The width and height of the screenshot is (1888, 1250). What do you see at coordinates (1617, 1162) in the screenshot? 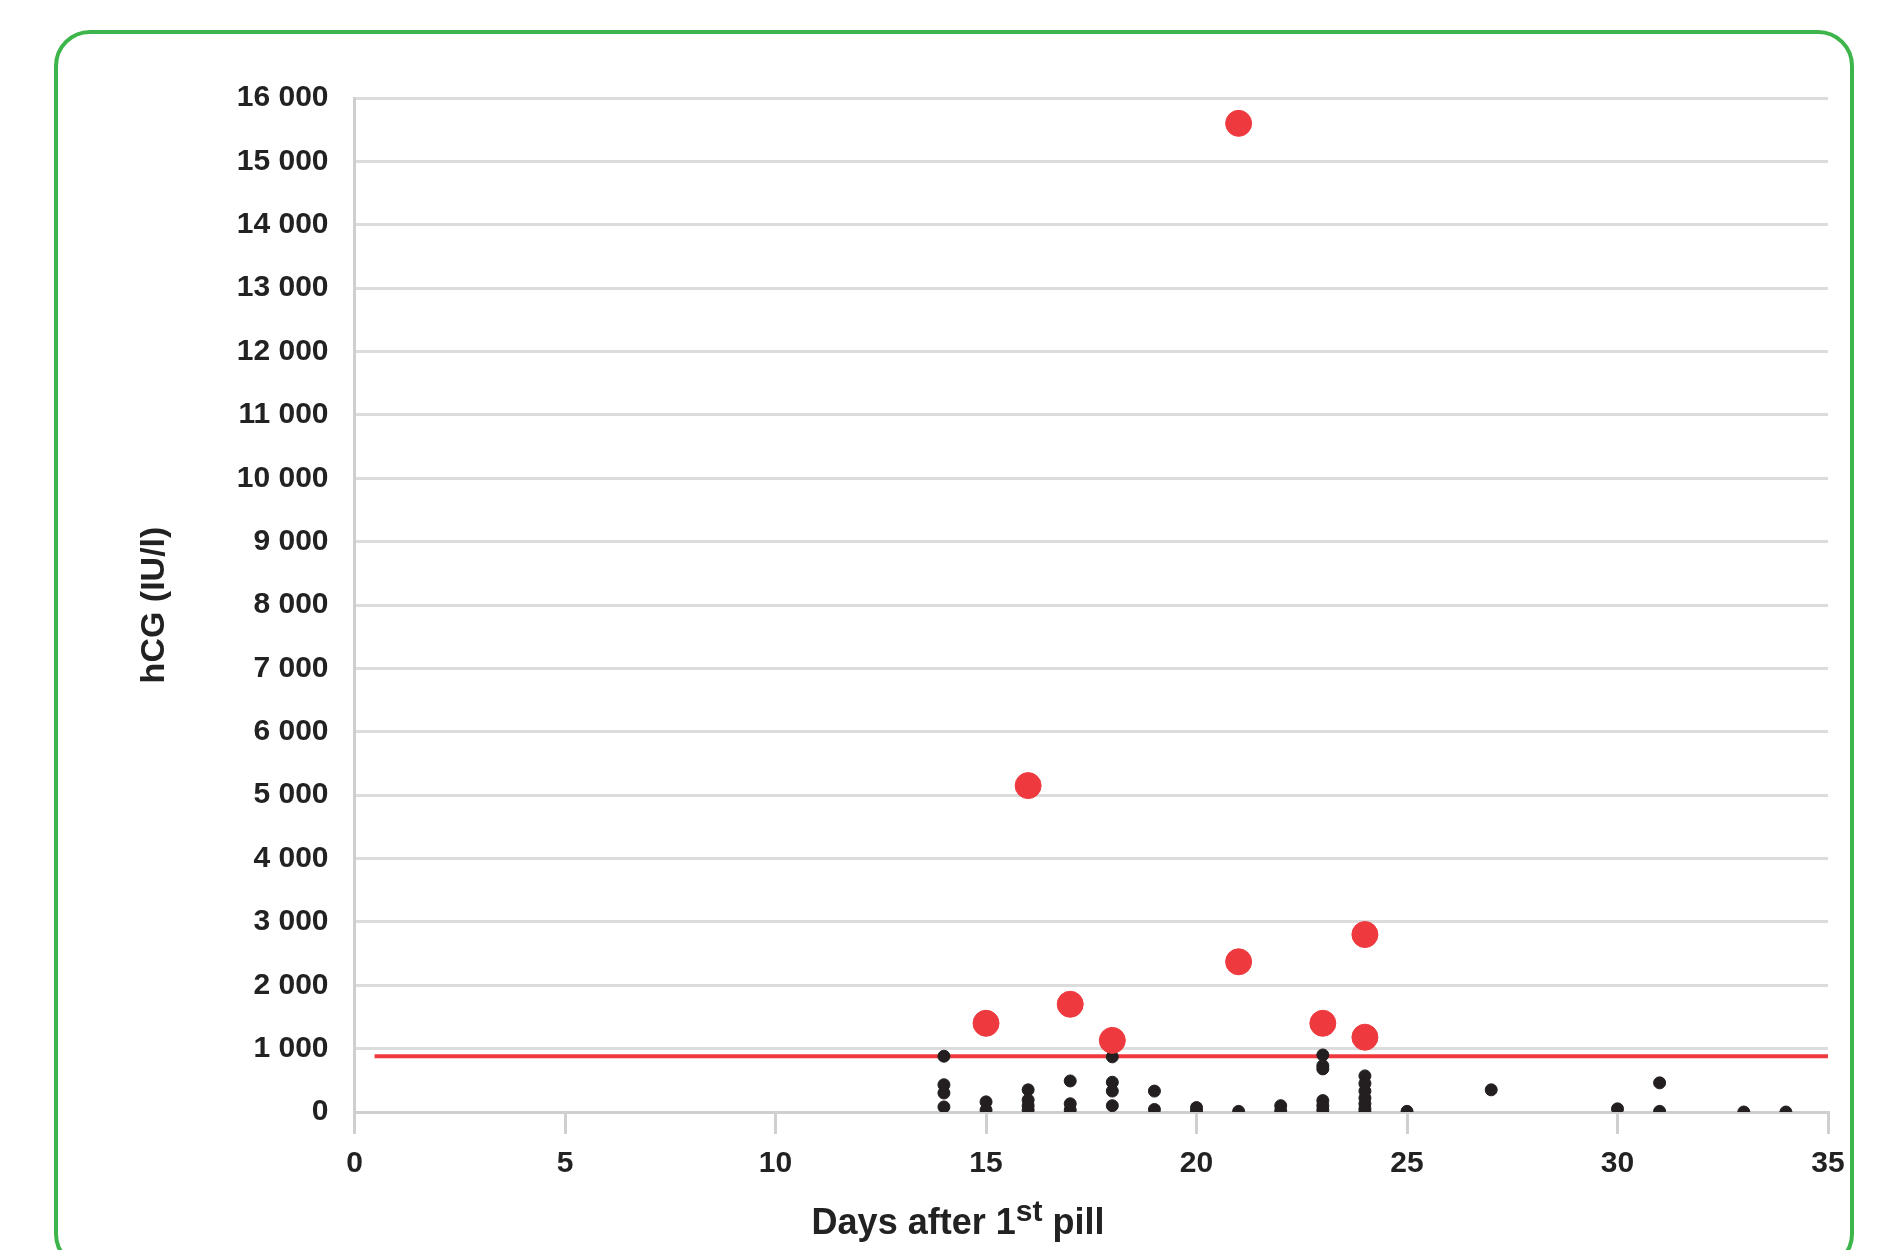
I see `x-tick-label: 30` at bounding box center [1617, 1162].